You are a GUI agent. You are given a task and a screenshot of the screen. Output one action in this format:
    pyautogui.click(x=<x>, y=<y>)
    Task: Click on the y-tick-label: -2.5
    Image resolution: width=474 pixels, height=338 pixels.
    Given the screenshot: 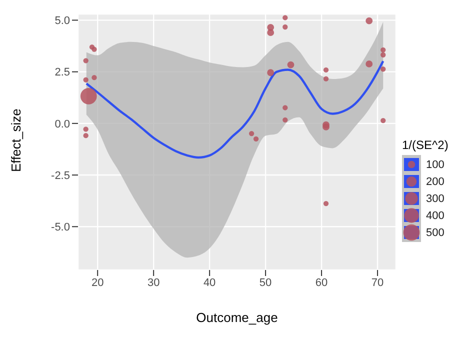 What is the action you would take?
    pyautogui.click(x=60, y=176)
    